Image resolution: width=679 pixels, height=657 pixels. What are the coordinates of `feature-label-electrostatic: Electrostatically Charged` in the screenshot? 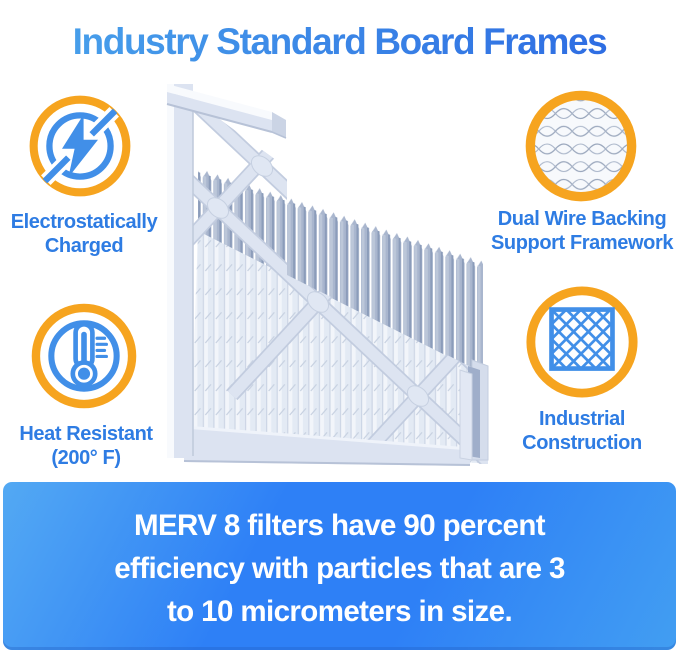 It's located at (102, 234).